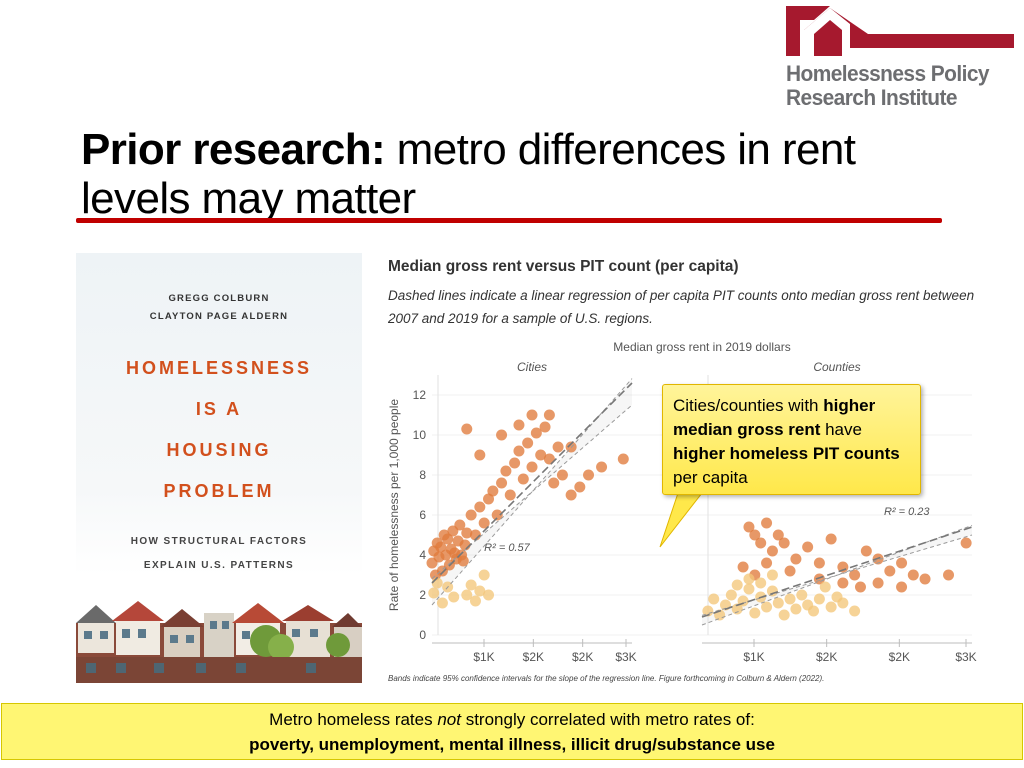 The image size is (1024, 768). I want to click on logo-roof-mark, so click(900, 31).